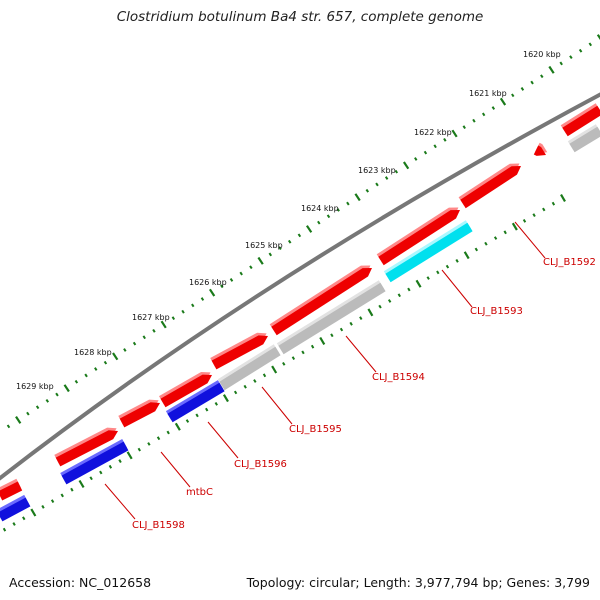  I want to click on gene-label-clj-b1598: CLJ_B1598, so click(158, 525).